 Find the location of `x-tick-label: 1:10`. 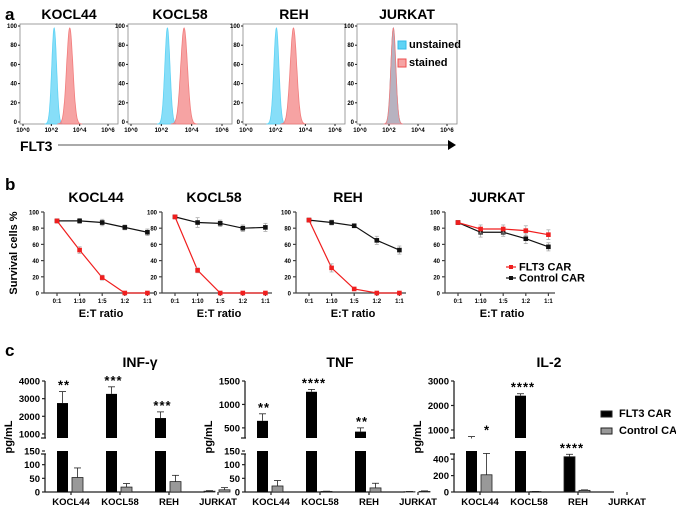

x-tick-label: 1:10 is located at coordinates (80, 302).